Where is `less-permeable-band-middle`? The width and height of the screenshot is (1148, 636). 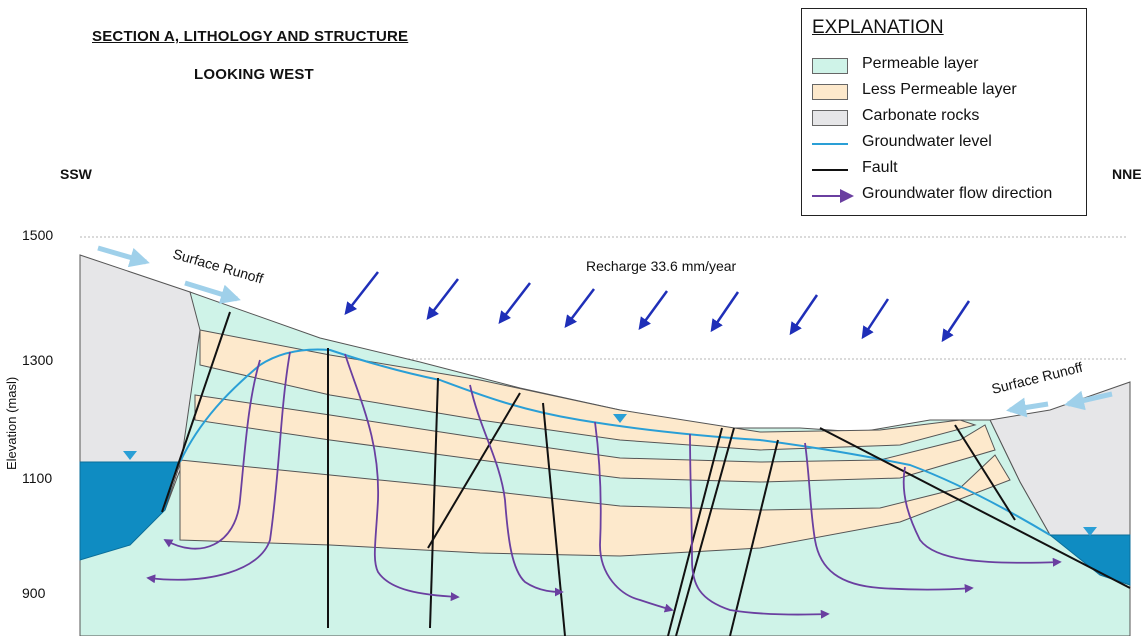
less-permeable-band-middle is located at coordinates (595, 438).